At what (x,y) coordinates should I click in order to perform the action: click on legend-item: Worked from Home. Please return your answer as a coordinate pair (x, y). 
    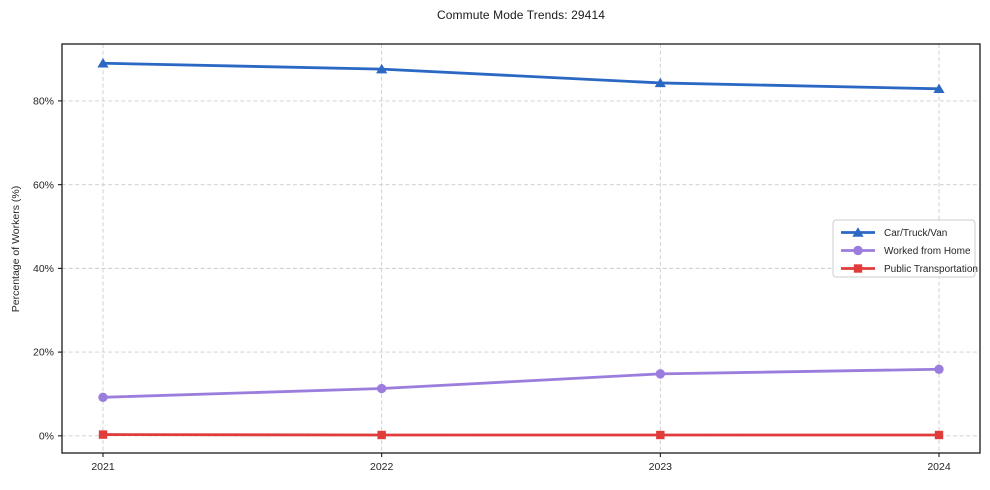
    Looking at the image, I should click on (906, 251).